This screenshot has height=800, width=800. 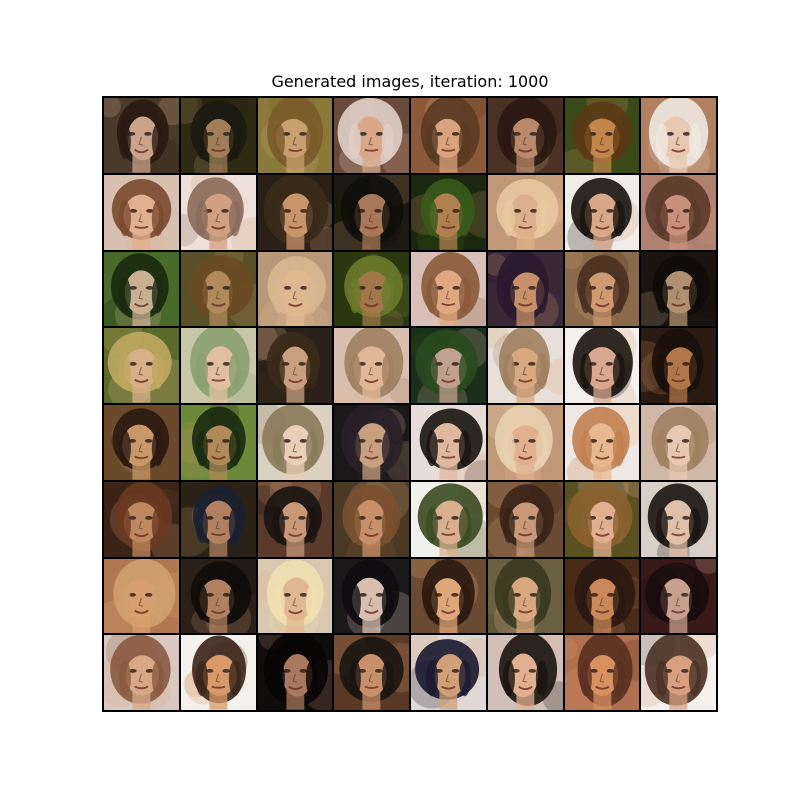 I want to click on figure-title: Generated images, iteration: 1000, so click(x=410, y=81).